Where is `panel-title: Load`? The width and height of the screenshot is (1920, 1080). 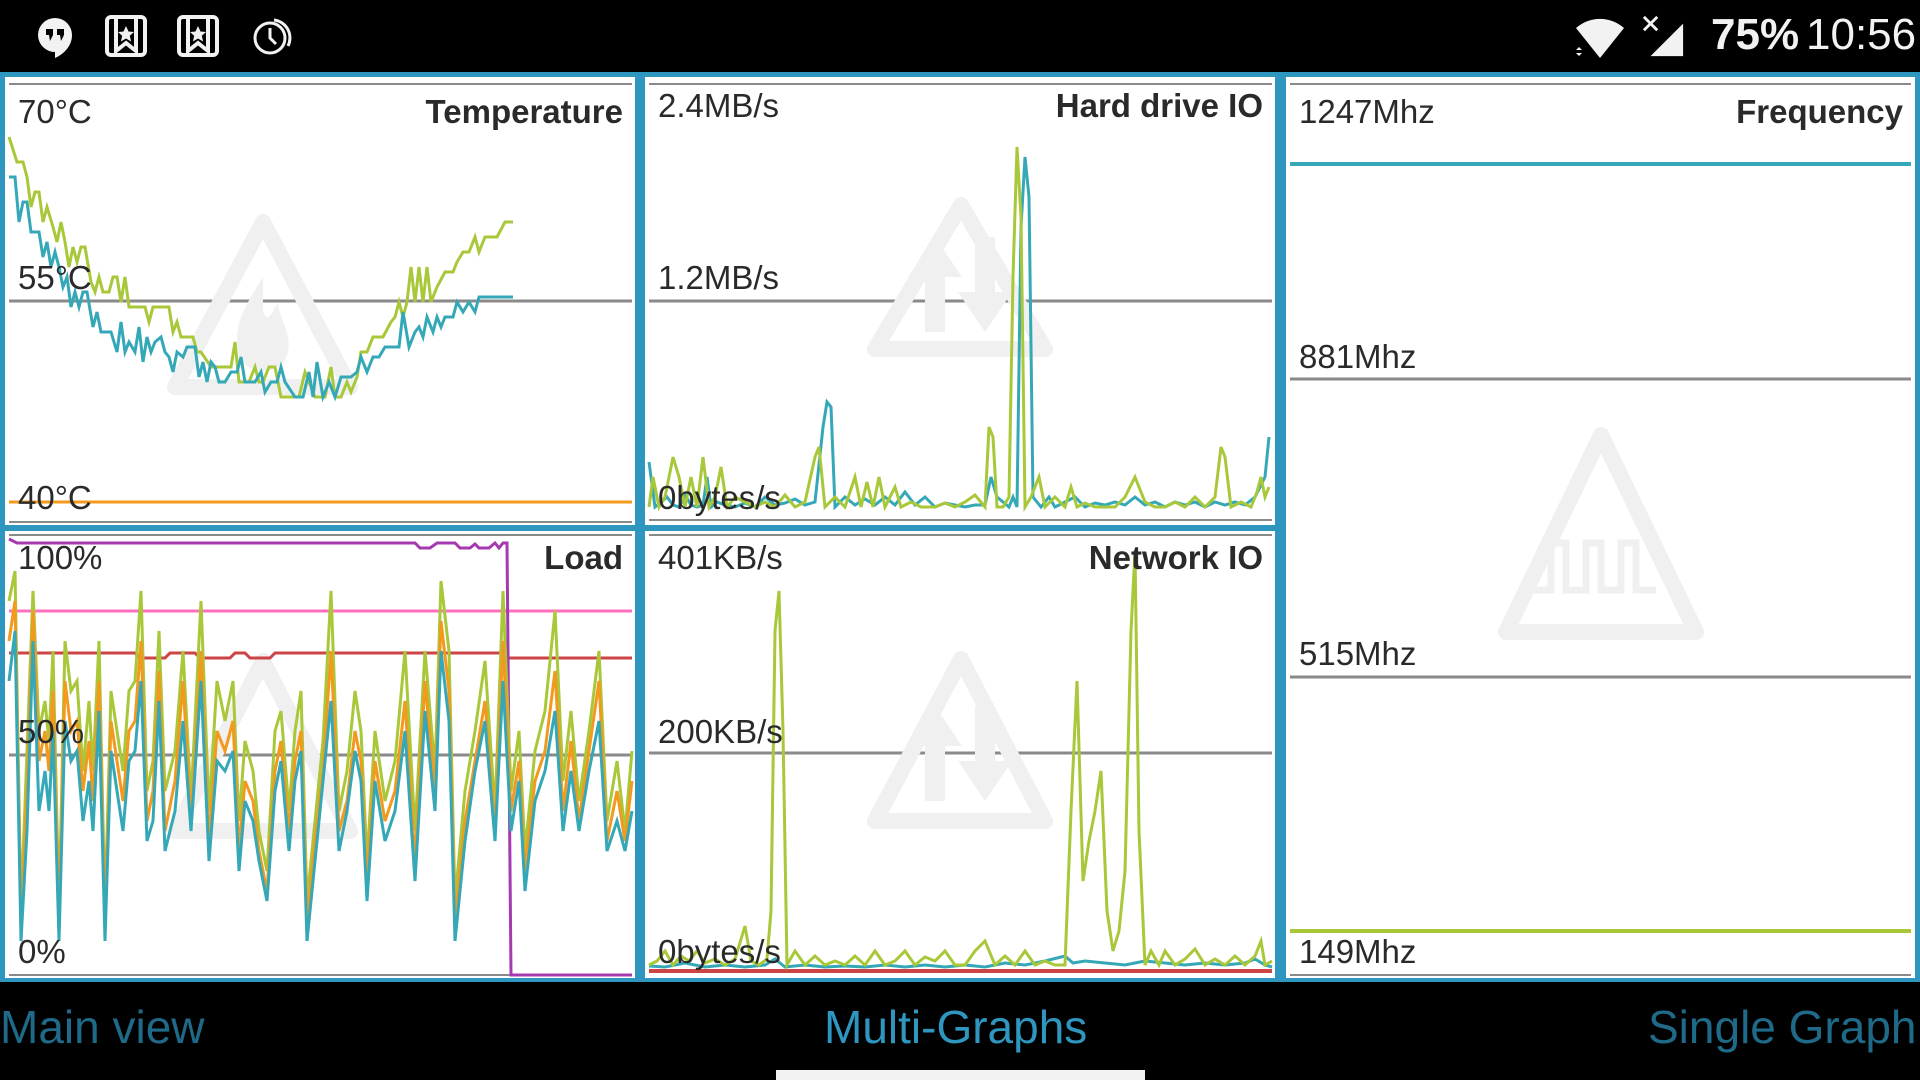 panel-title: Load is located at coordinates (583, 557).